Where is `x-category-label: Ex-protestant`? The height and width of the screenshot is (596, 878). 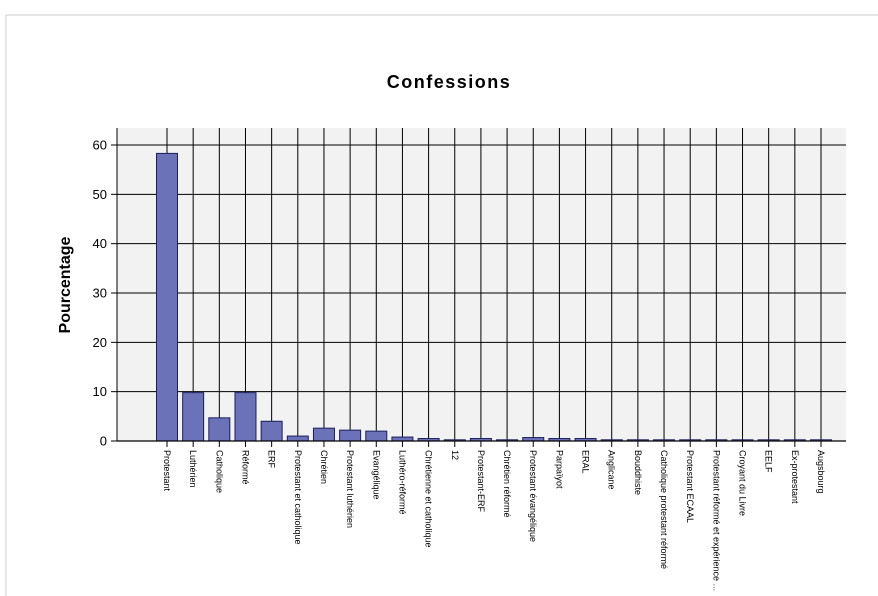 x-category-label: Ex-protestant is located at coordinates (795, 477).